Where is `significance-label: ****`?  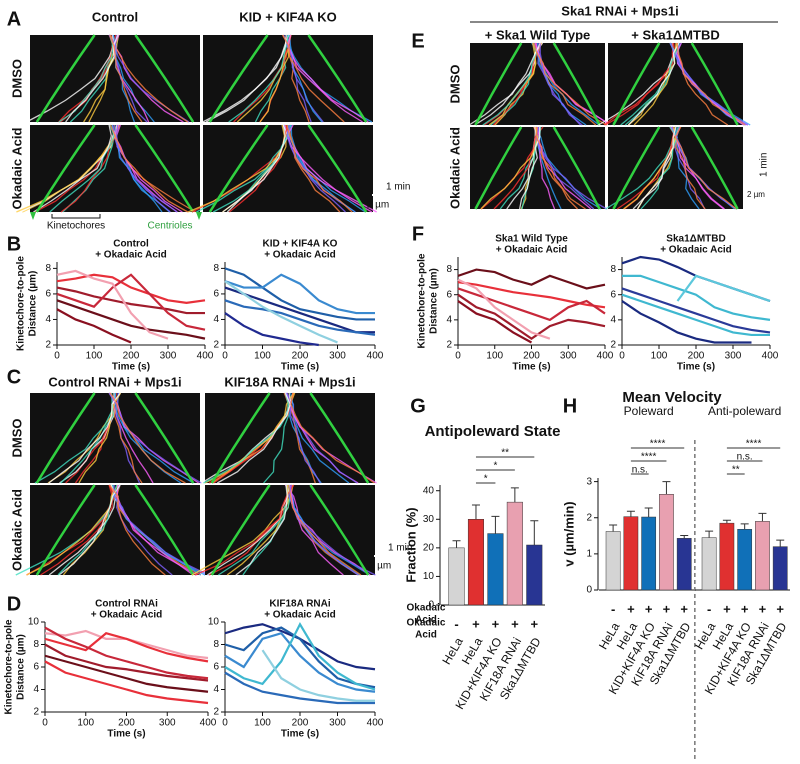
significance-label: **** is located at coordinates (754, 444).